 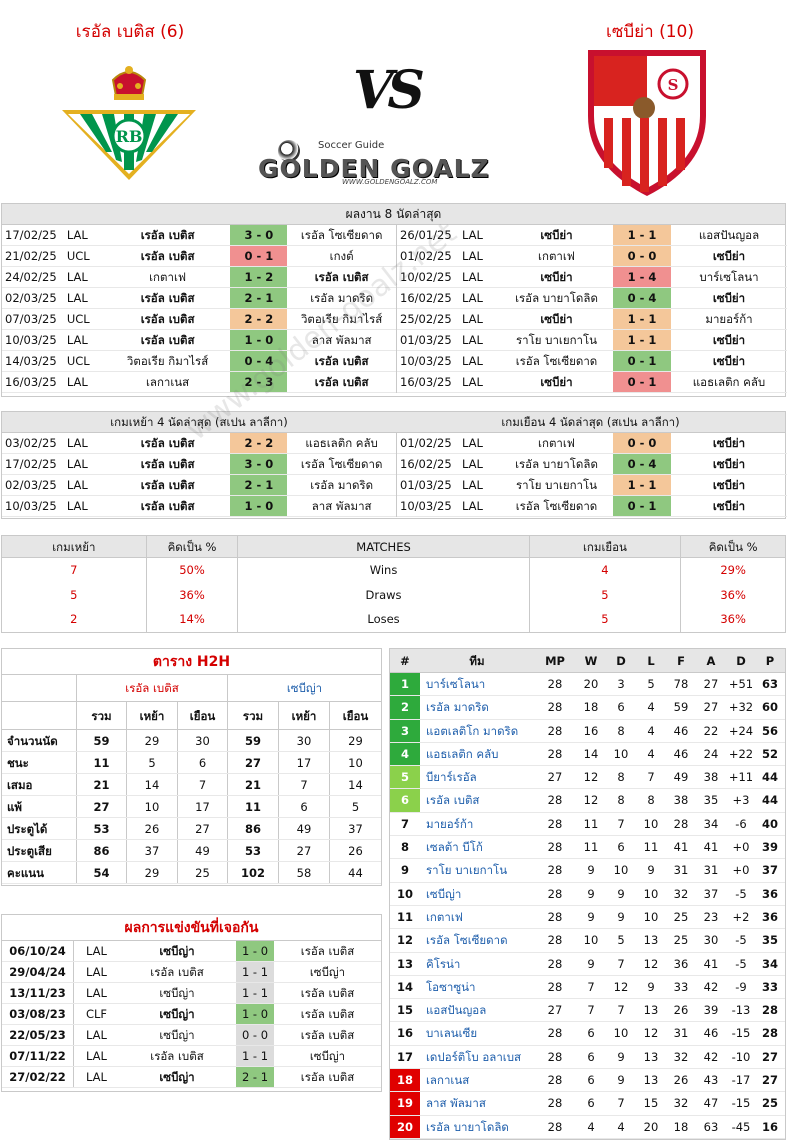 What do you see at coordinates (711, 963) in the screenshot?
I see `table-stat: 41` at bounding box center [711, 963].